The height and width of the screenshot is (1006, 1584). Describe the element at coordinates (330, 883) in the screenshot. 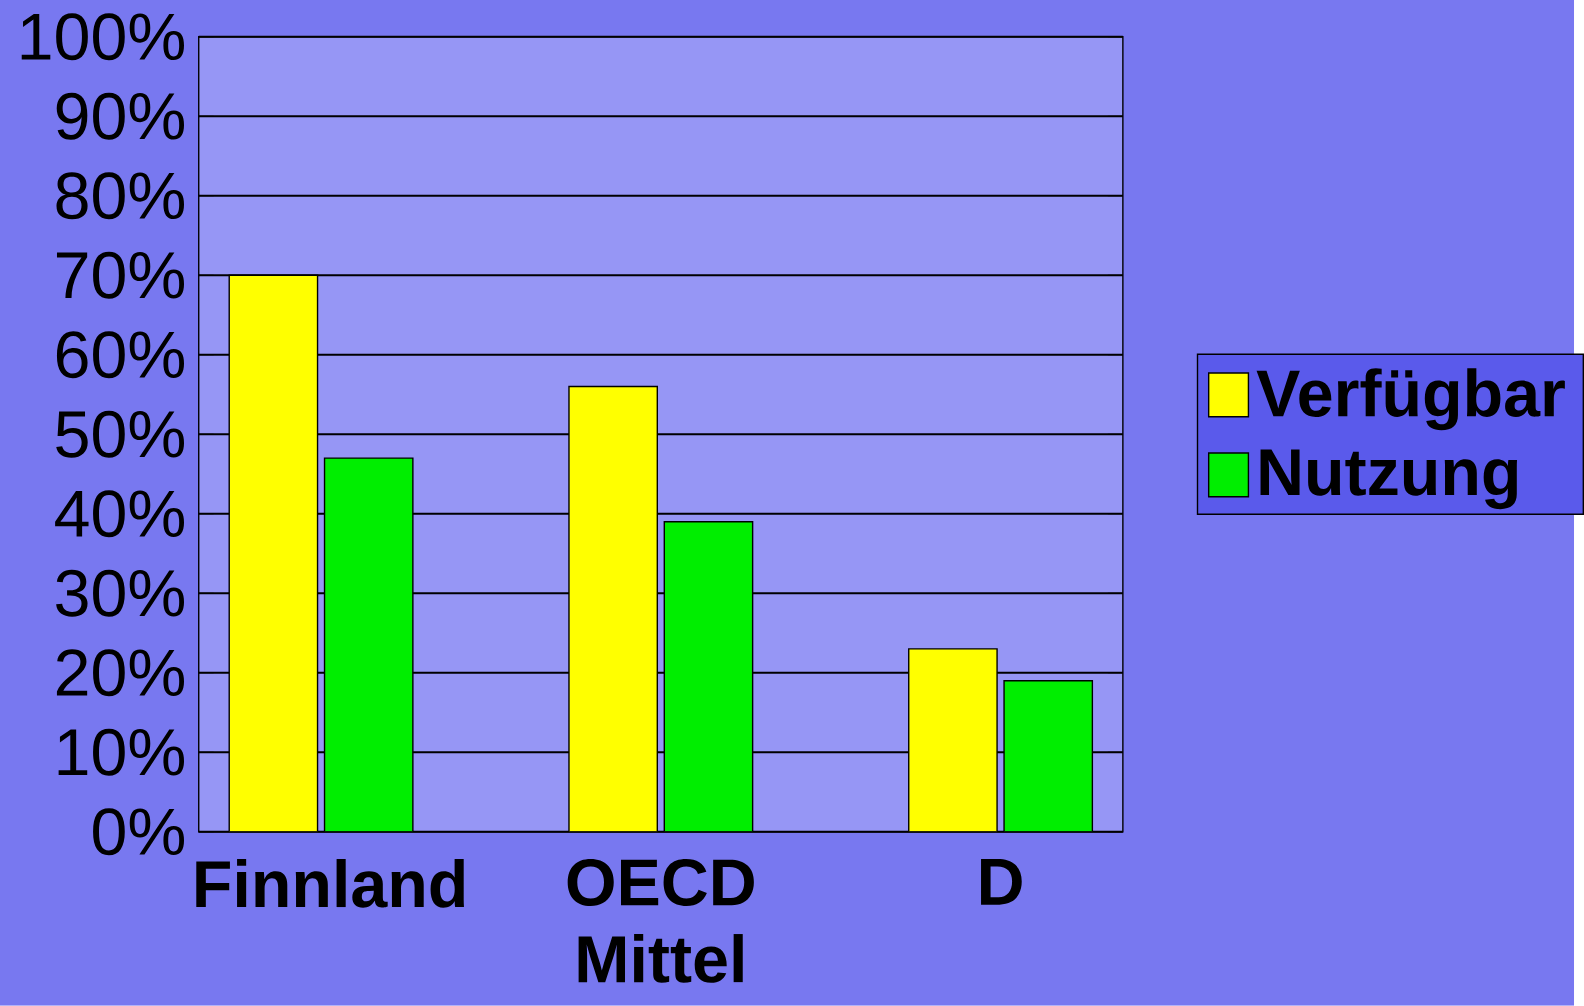

I see `x-tick-label: Finnland` at that location.